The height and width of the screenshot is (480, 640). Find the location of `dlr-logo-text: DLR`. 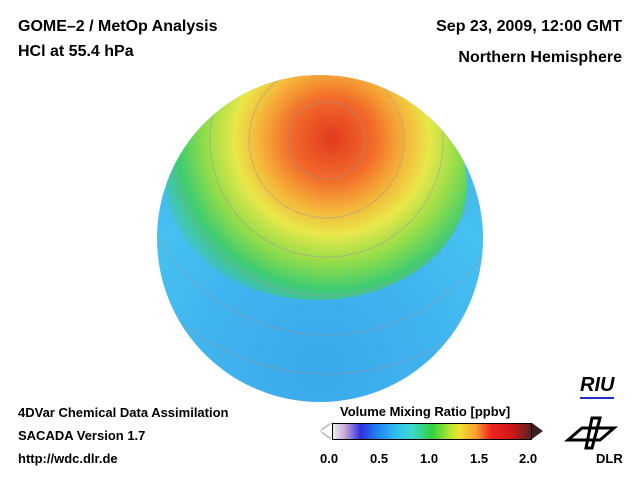

dlr-logo-text: DLR is located at coordinates (609, 458).